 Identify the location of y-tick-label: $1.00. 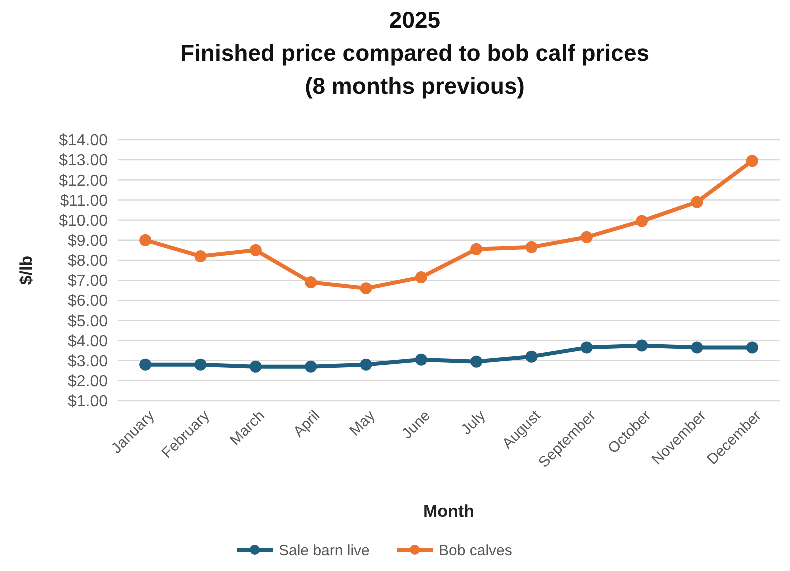
(88, 402).